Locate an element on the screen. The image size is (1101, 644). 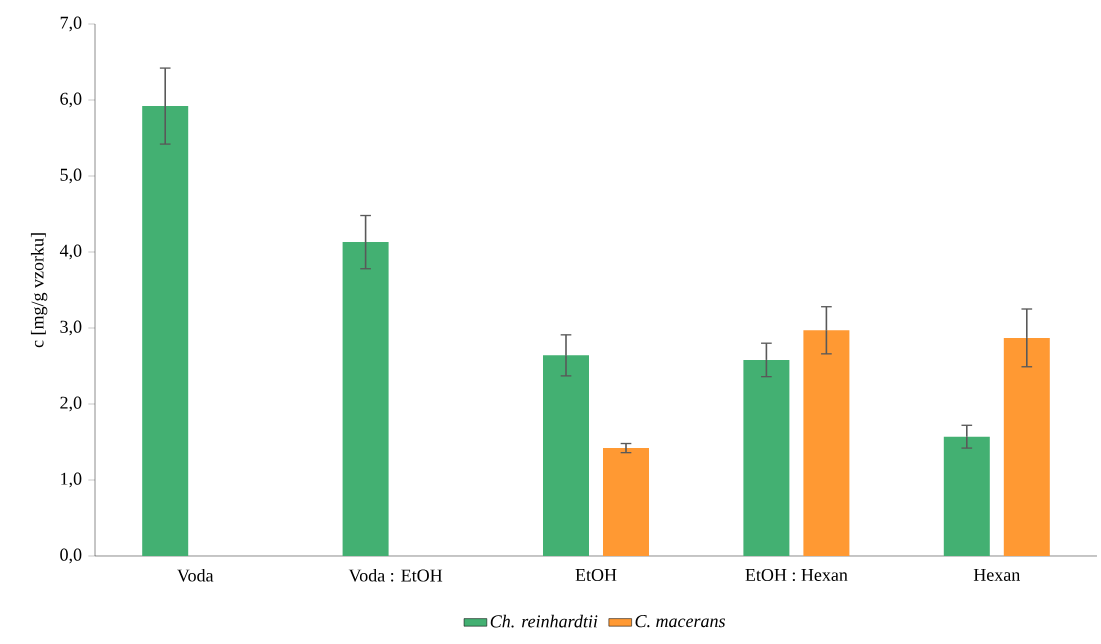
x-tick-label: EtOH is located at coordinates (596, 575).